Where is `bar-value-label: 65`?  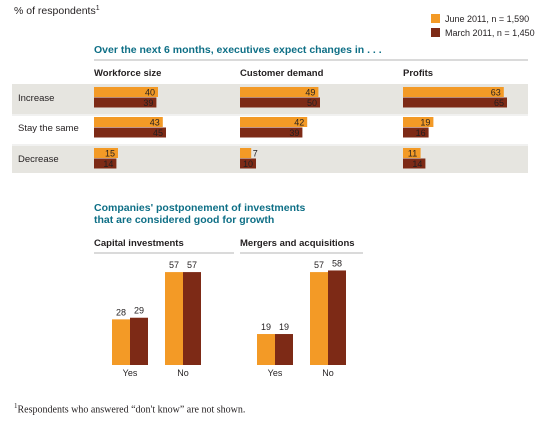 bar-value-label: 65 is located at coordinates (499, 103).